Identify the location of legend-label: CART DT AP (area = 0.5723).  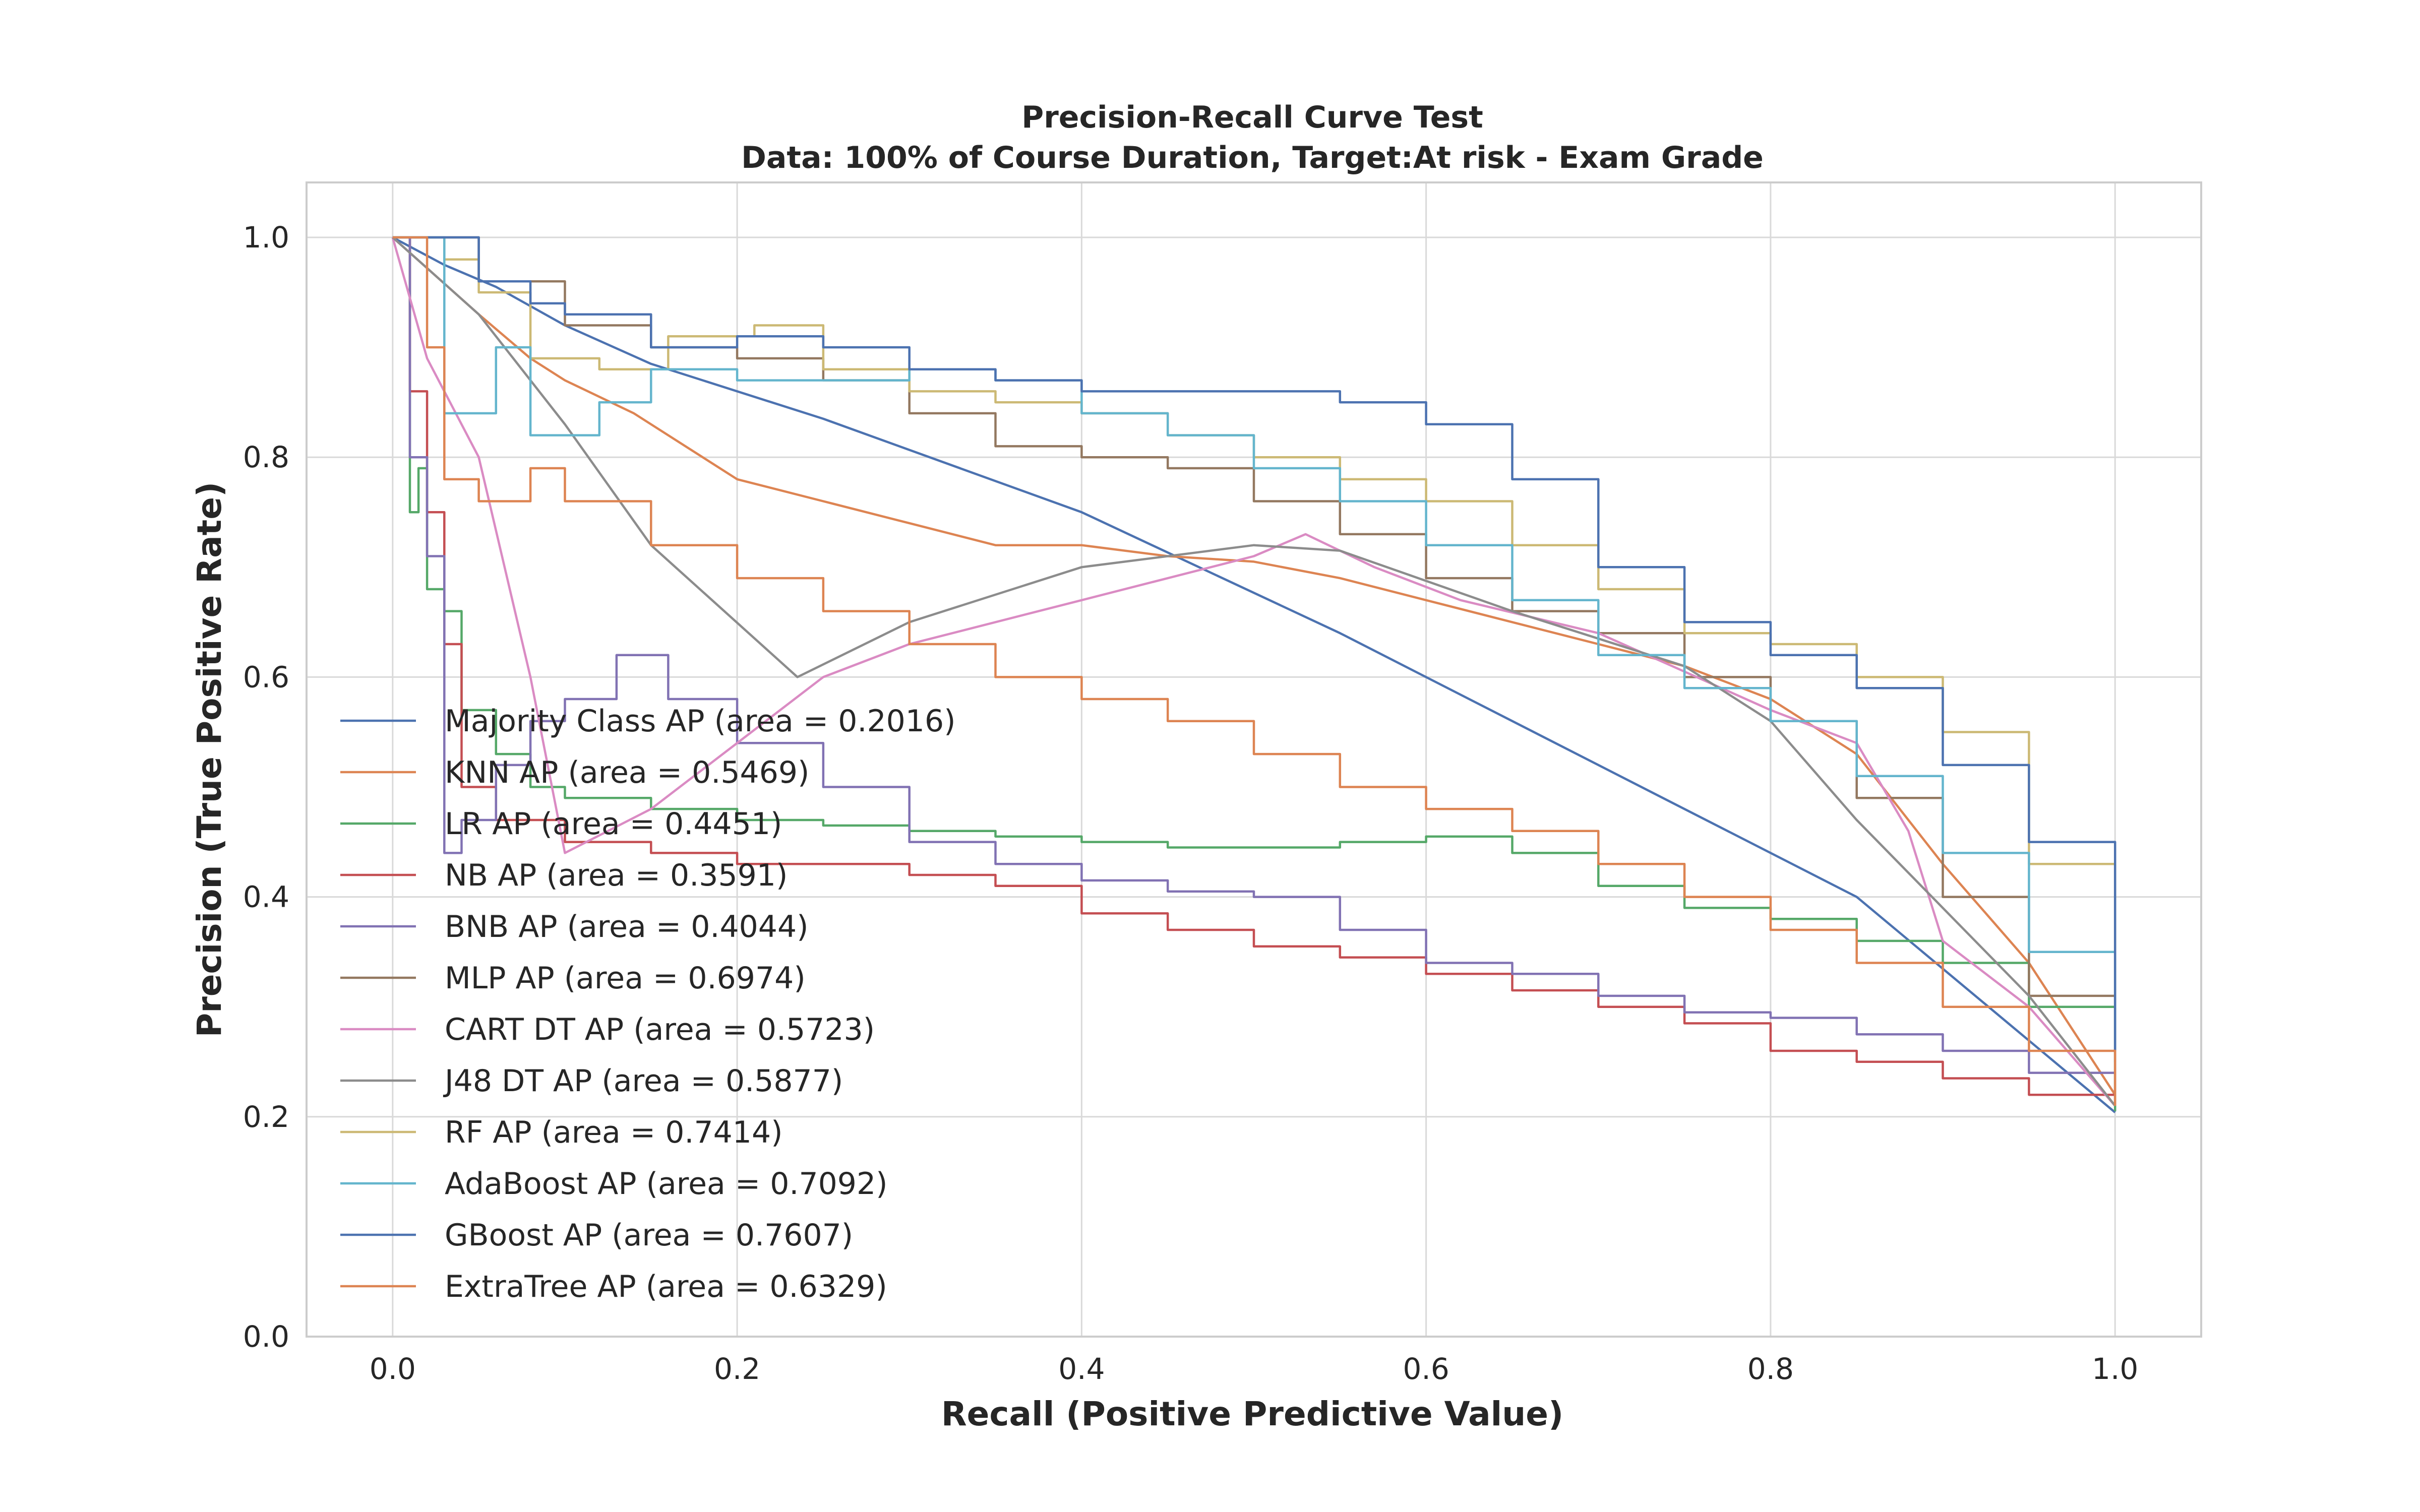
(660, 1029).